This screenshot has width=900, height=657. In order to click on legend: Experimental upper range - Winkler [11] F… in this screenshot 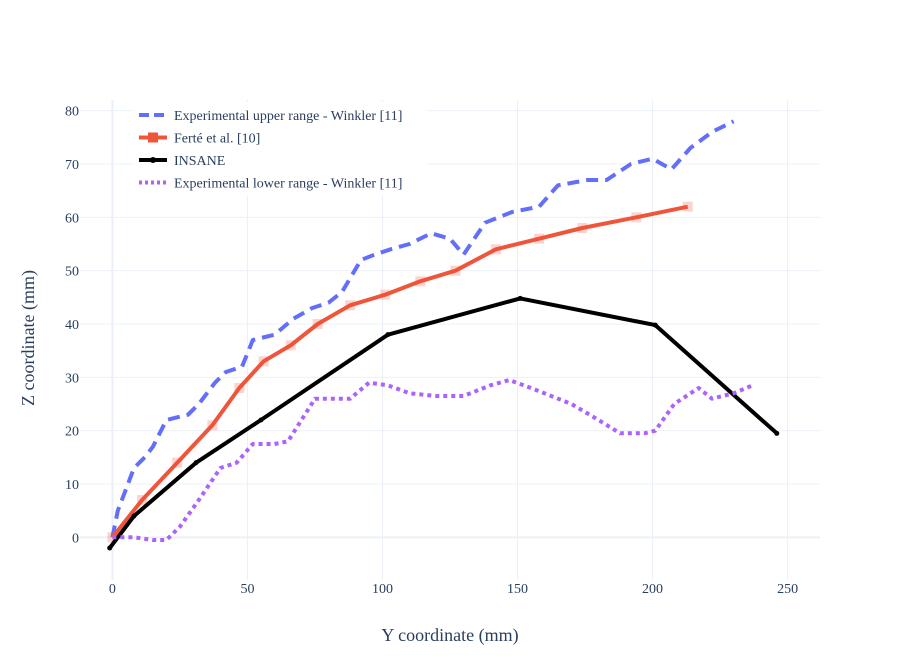, I will do `click(280, 149)`.